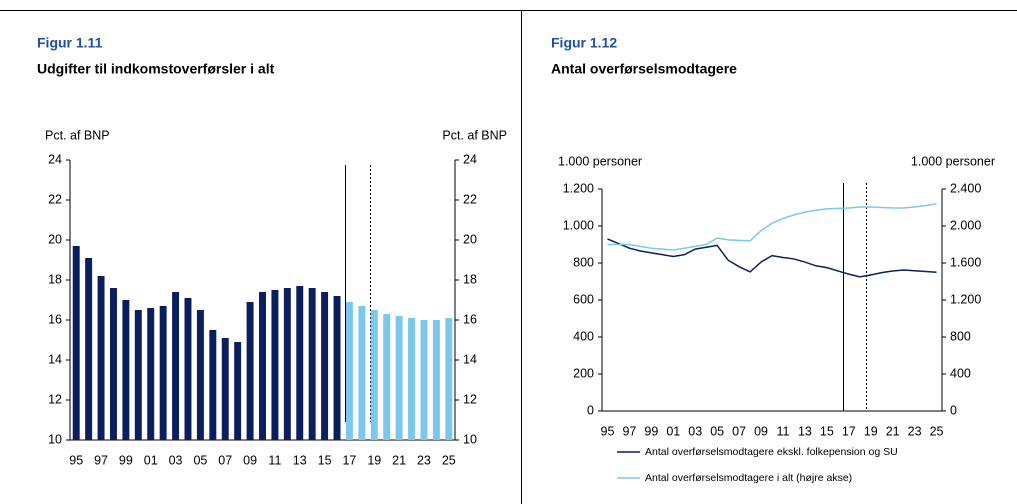 The image size is (1017, 504). What do you see at coordinates (600, 161) in the screenshot?
I see `y-axis-label: 1.000 personer` at bounding box center [600, 161].